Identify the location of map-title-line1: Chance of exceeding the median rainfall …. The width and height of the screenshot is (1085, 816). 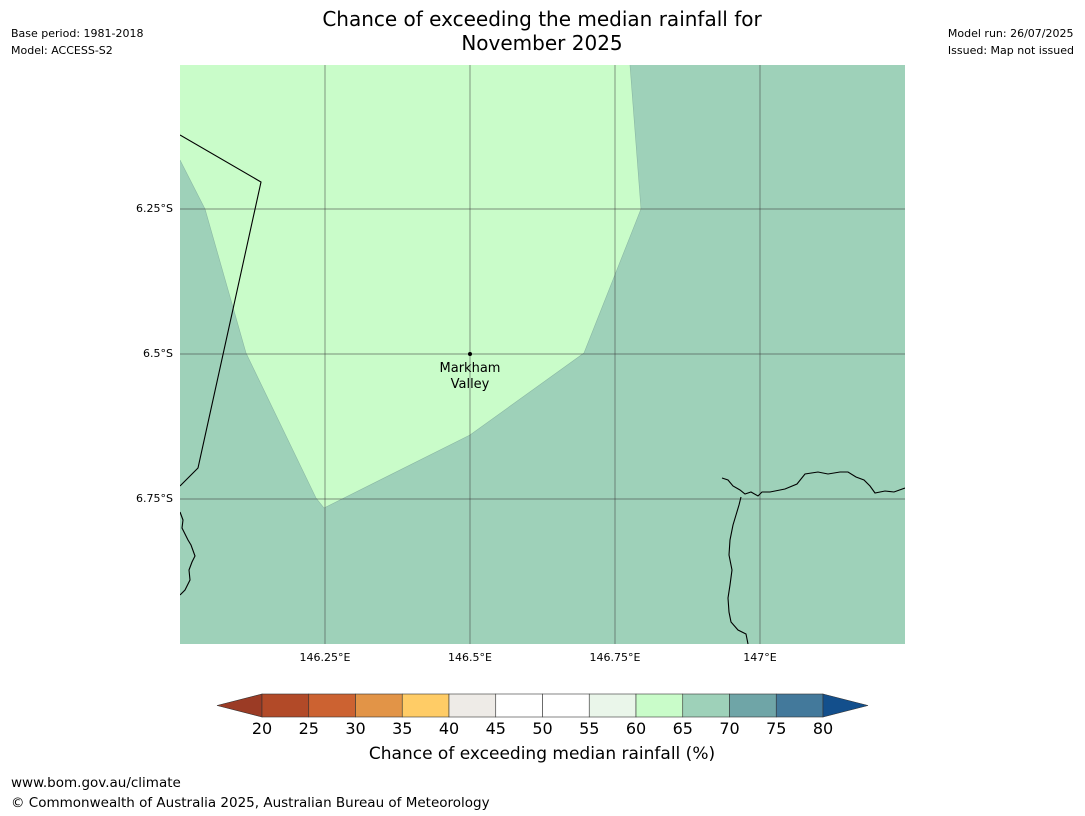
(542, 19).